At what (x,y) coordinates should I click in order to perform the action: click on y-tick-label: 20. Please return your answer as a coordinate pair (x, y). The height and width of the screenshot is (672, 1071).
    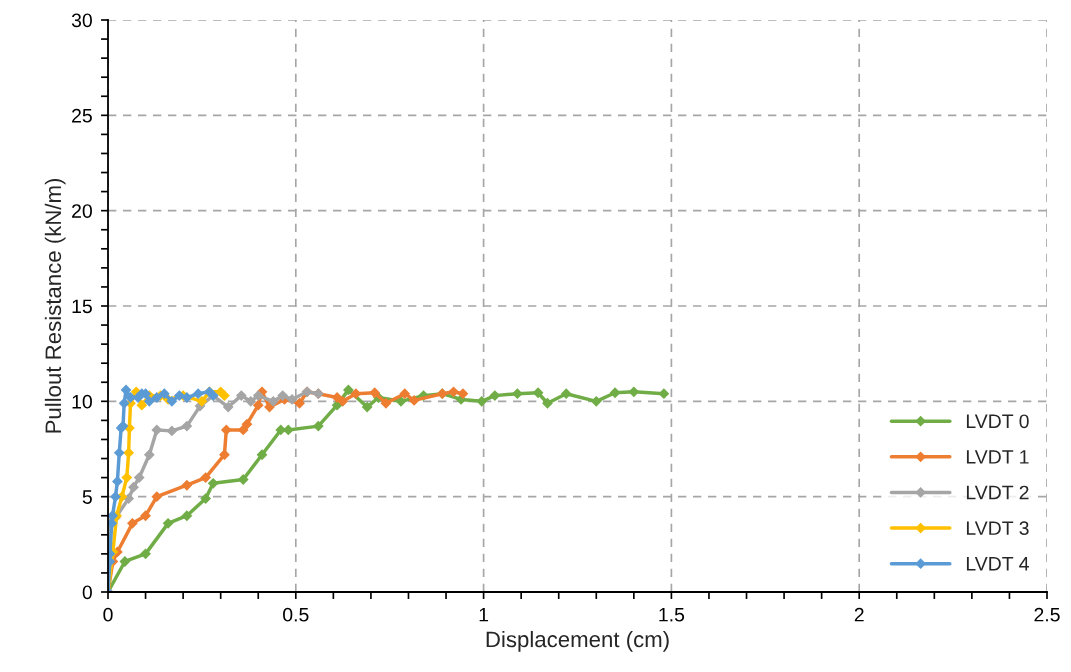
    Looking at the image, I should click on (82, 211).